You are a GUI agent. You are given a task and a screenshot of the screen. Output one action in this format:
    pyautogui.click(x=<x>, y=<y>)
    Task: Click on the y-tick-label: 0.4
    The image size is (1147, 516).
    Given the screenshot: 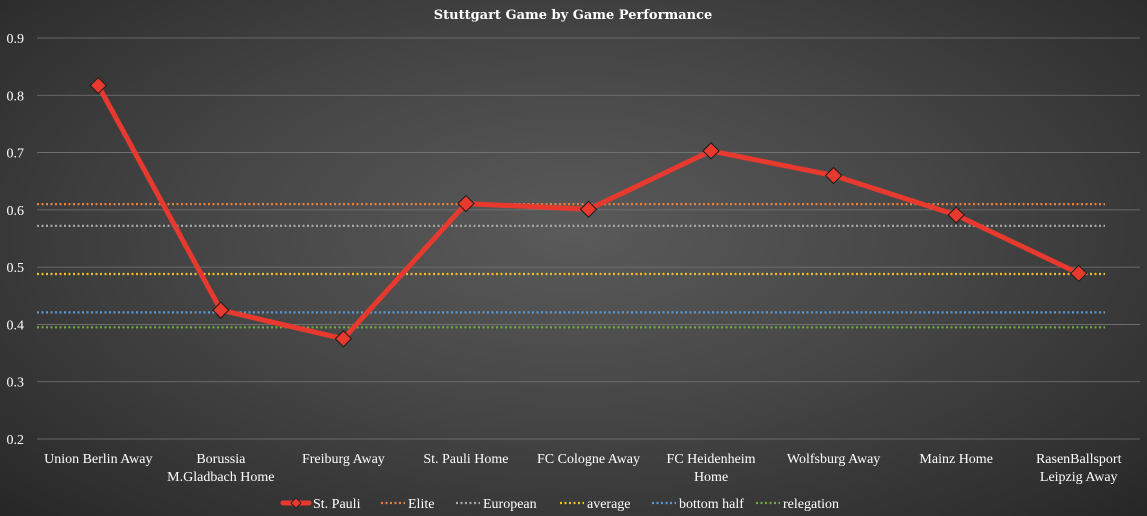 What is the action you would take?
    pyautogui.click(x=16, y=325)
    